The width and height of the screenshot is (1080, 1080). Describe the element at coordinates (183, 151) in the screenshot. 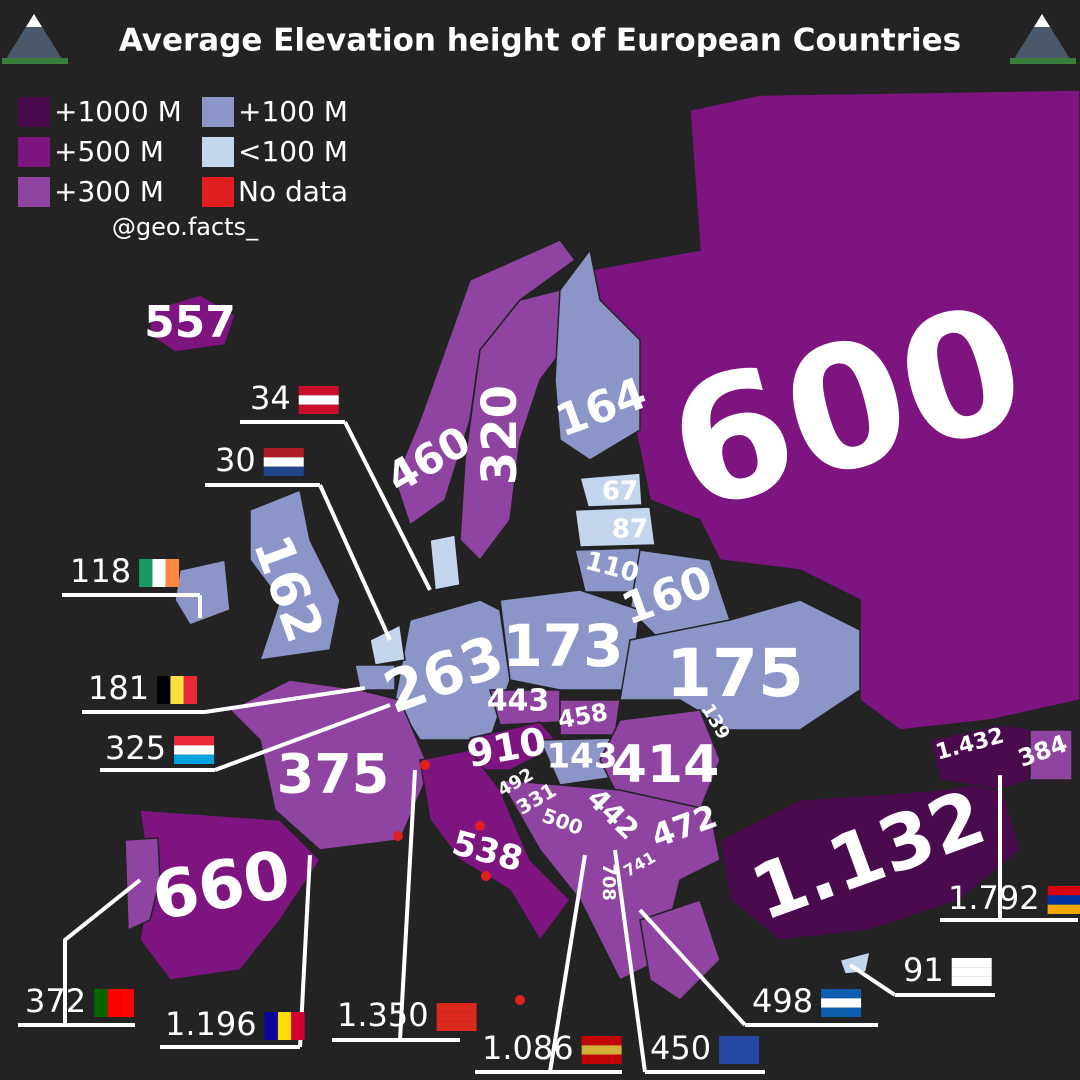

I see `legend: +1000 M +500 M +300 M +100 M <100 M No data` at that location.